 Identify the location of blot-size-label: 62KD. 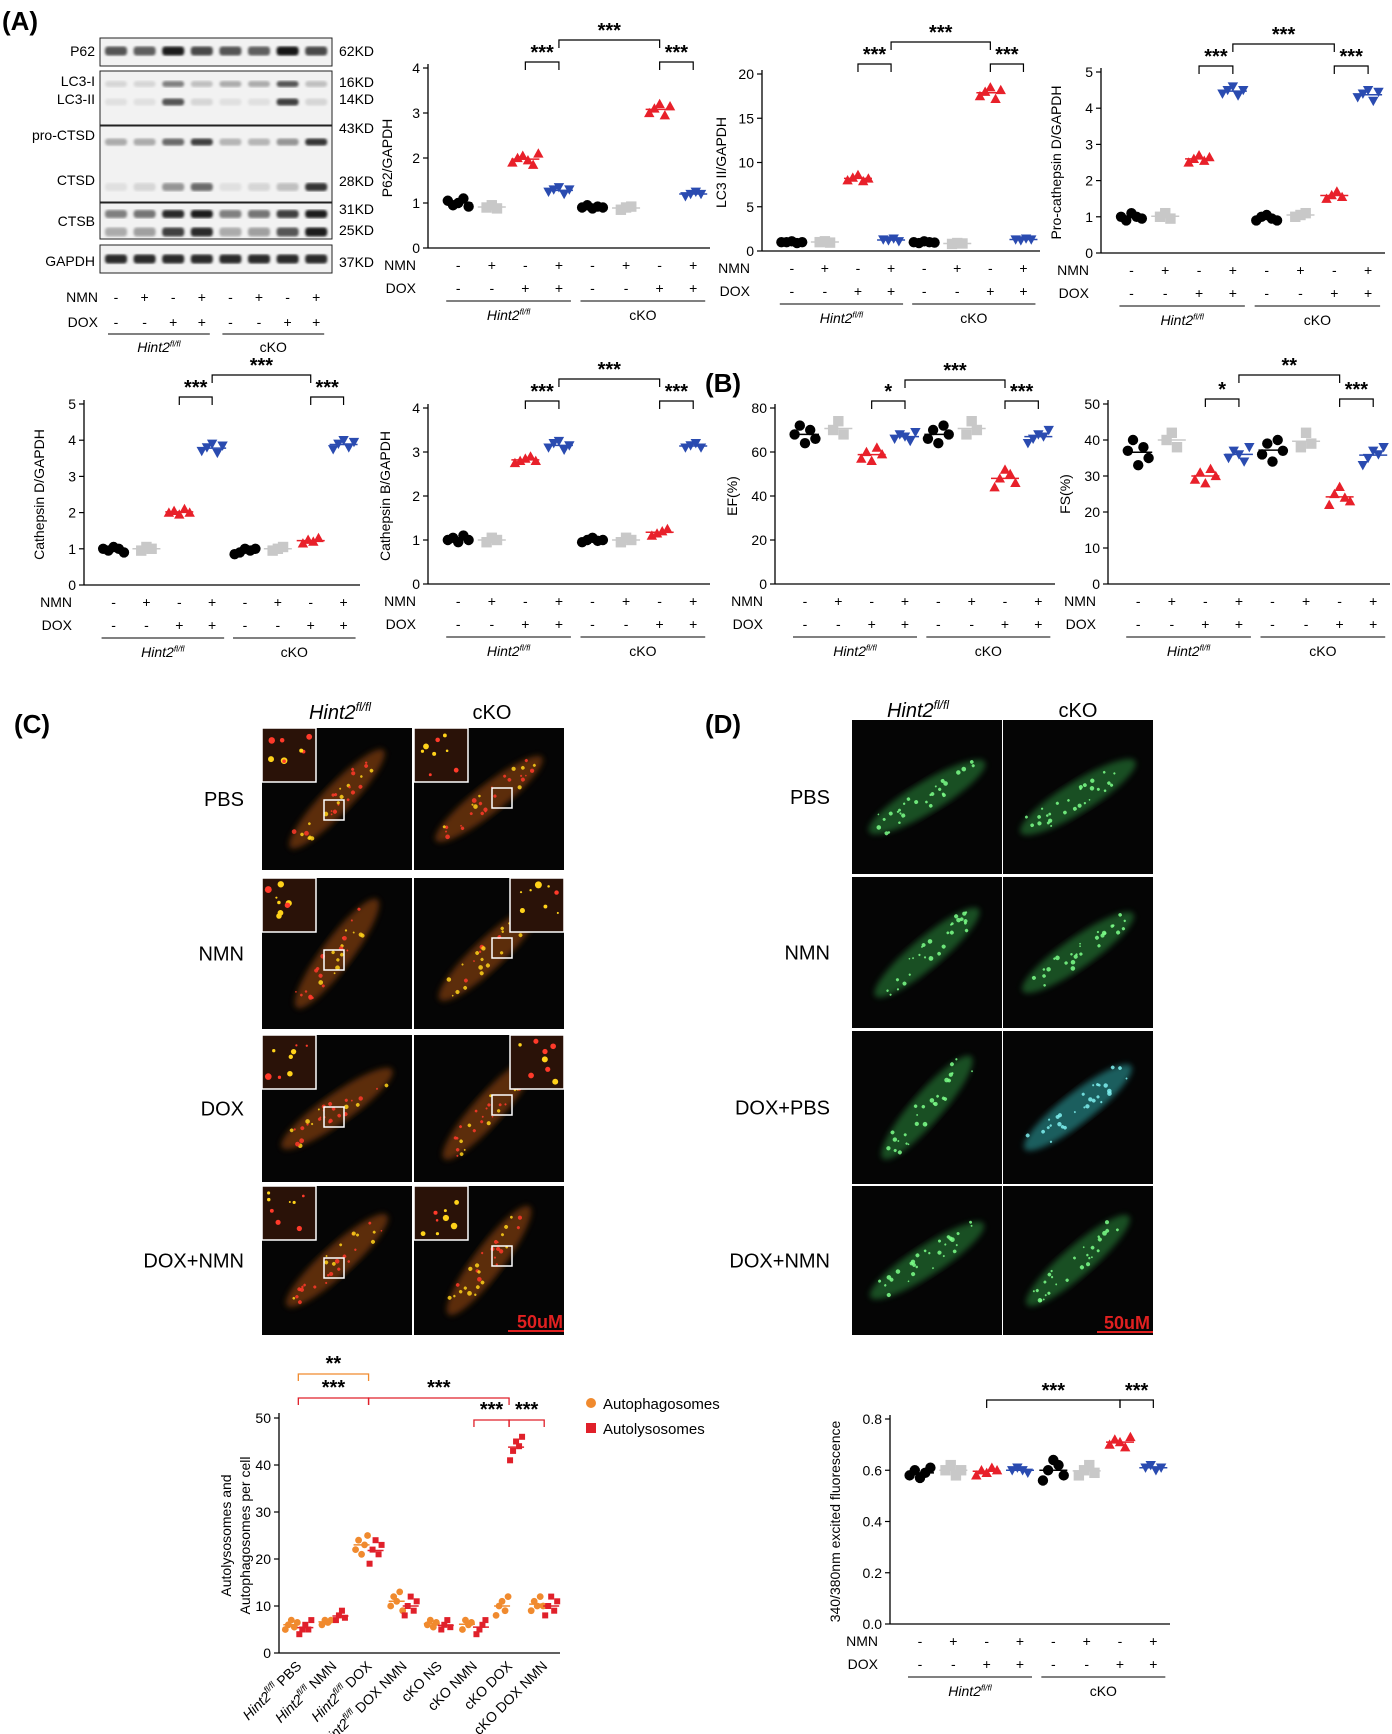
(356, 51).